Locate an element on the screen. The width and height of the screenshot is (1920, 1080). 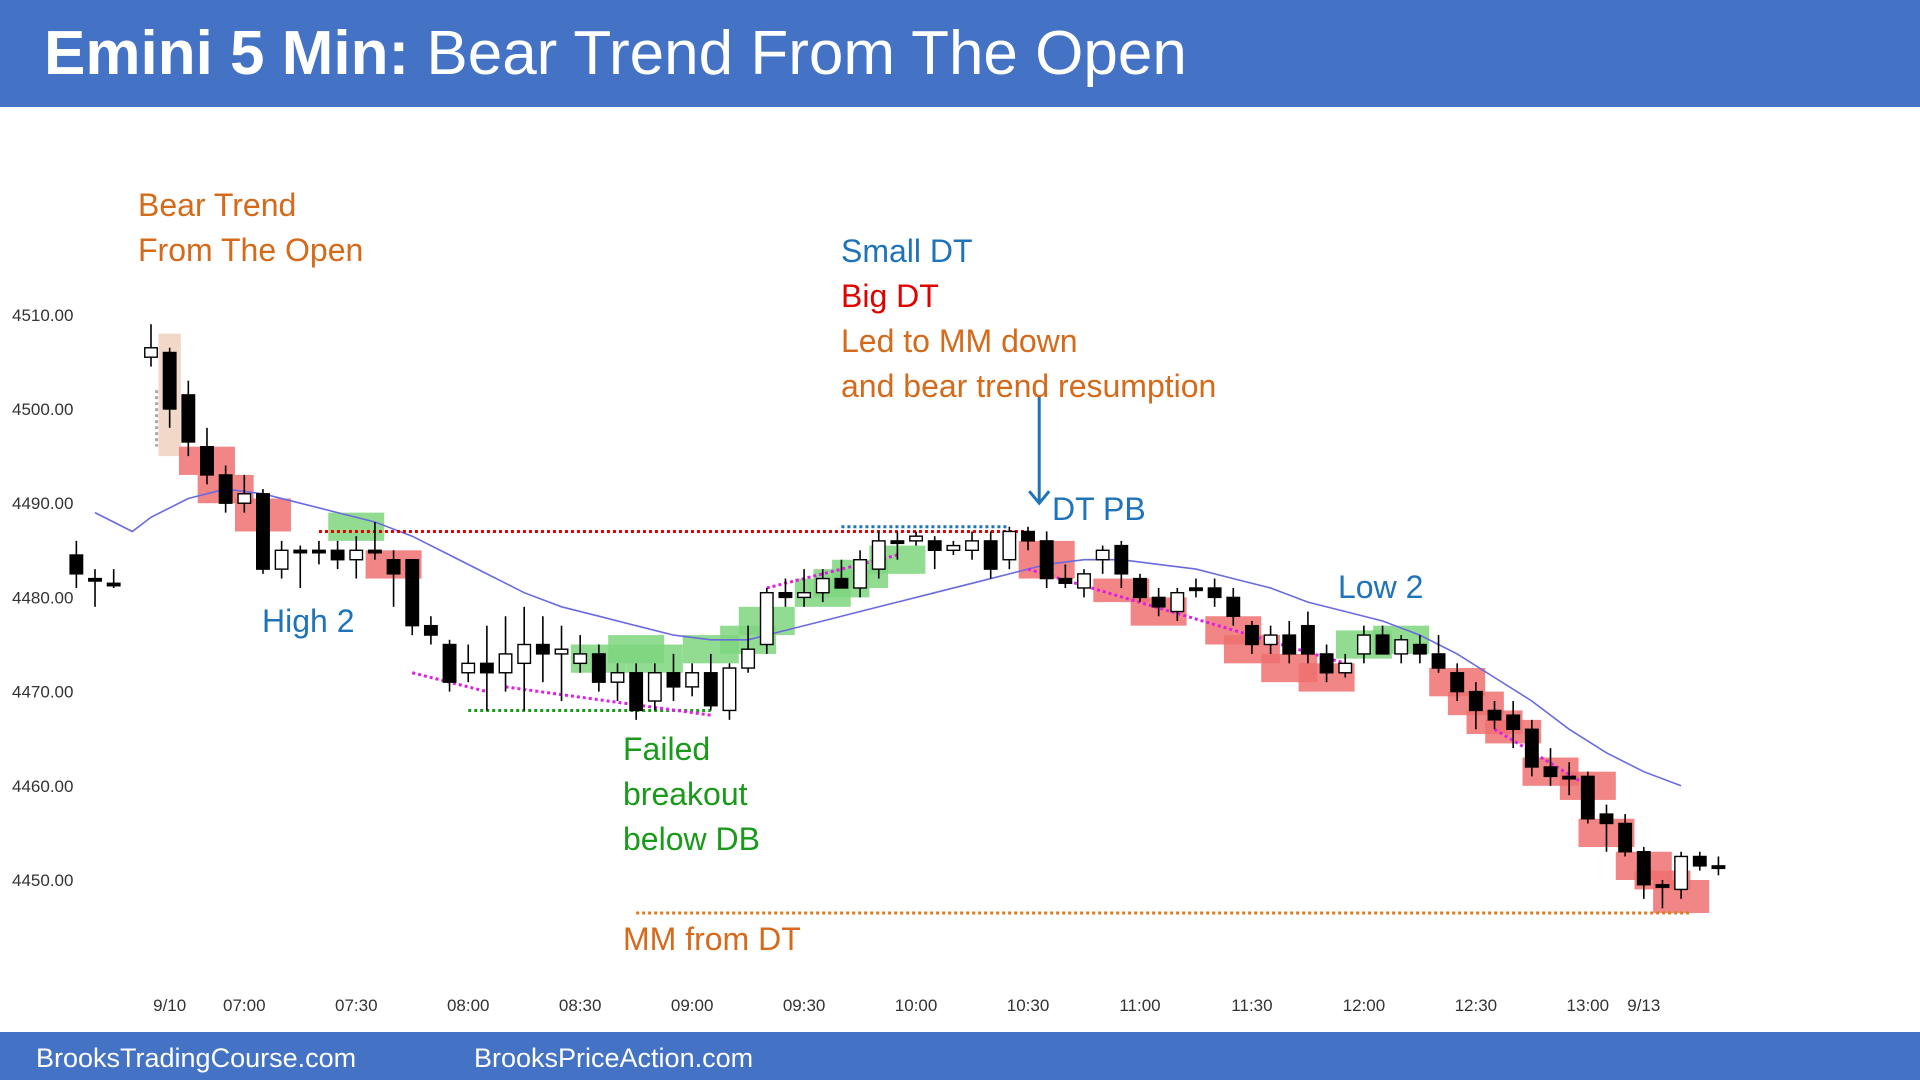
annotation-small-dt: Small DT is located at coordinates (907, 251).